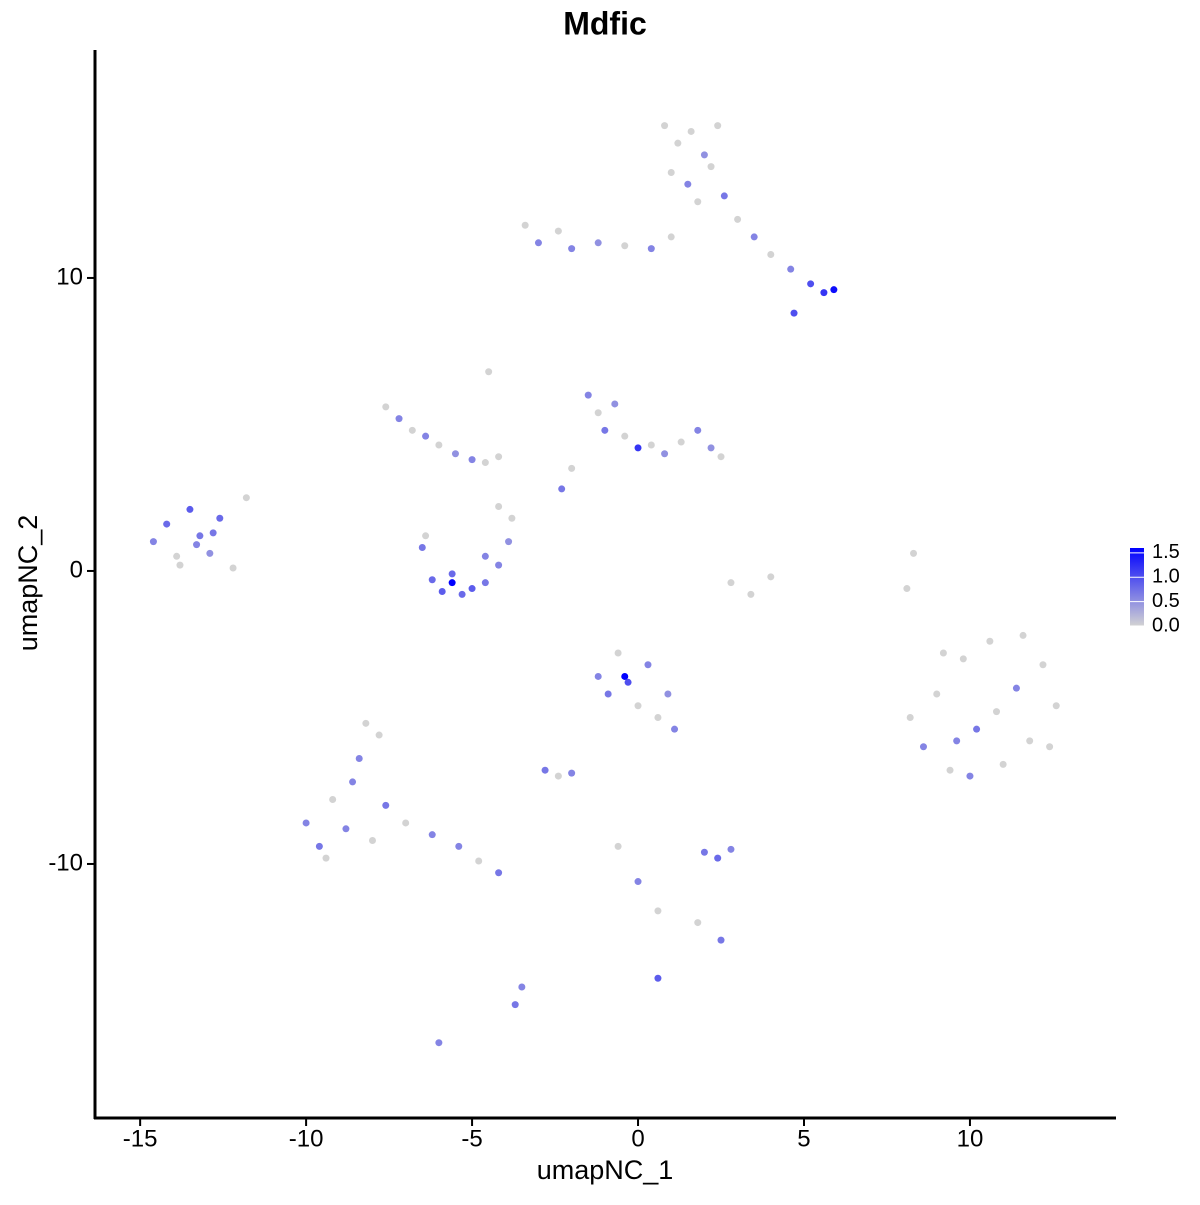 The width and height of the screenshot is (1200, 1205). I want to click on x-axis-title: umapNC_1, so click(605, 1170).